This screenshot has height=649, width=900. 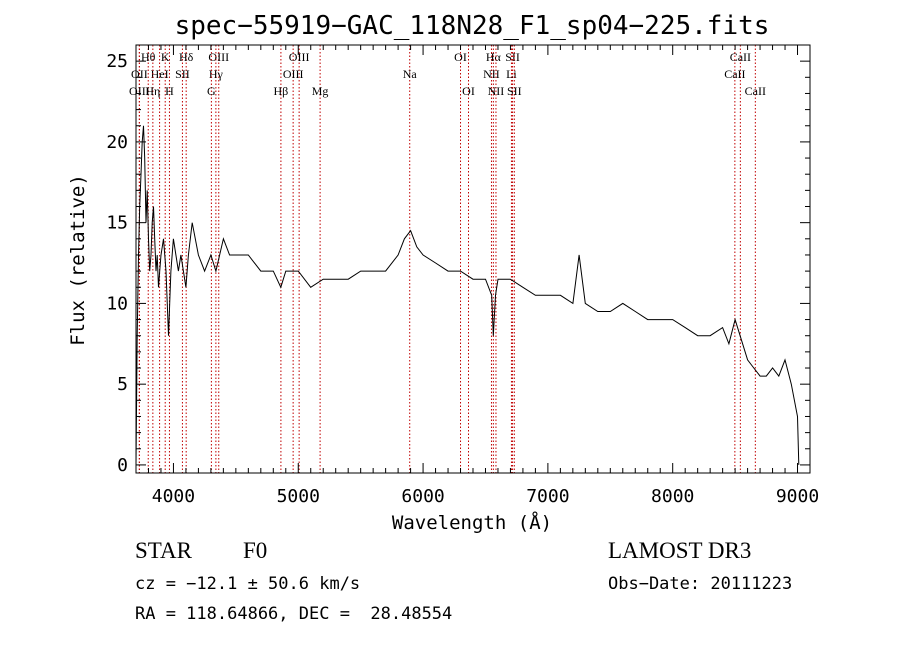 What do you see at coordinates (169, 91) in the screenshot?
I see `line-label-20: H` at bounding box center [169, 91].